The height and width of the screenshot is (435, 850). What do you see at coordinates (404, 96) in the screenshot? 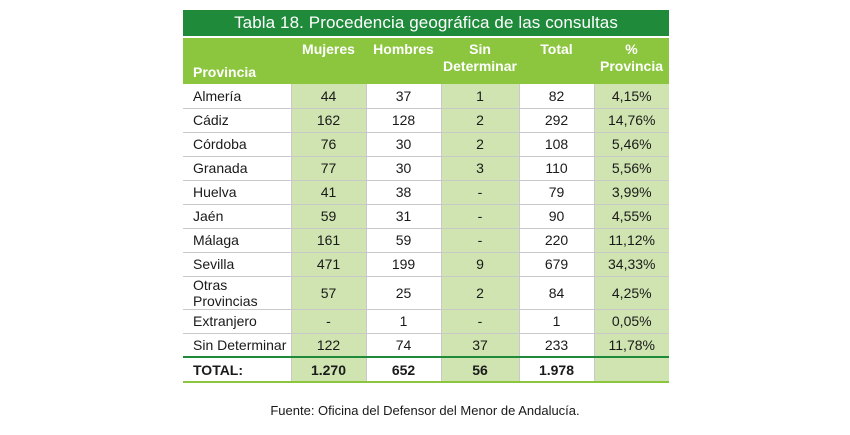
I see `cell-hombres: 37` at bounding box center [404, 96].